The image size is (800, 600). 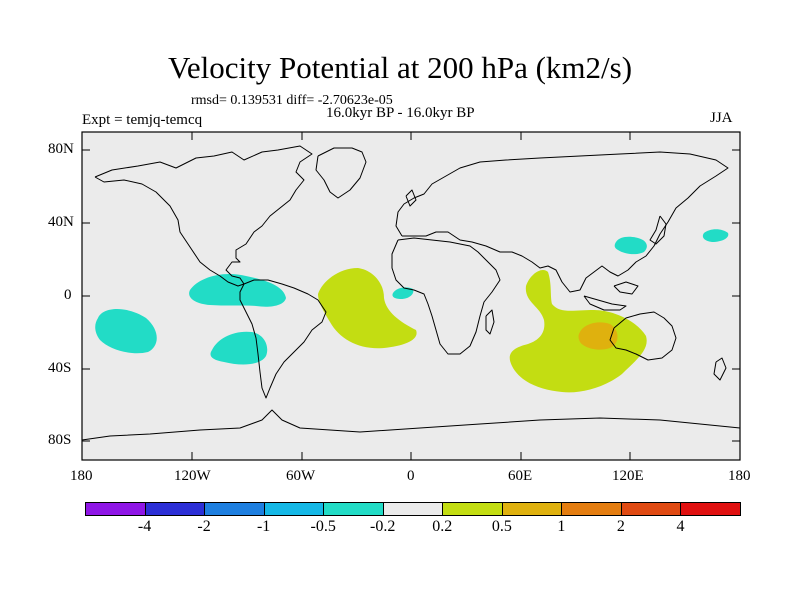 I want to click on coast-antarctica, so click(x=411, y=425).